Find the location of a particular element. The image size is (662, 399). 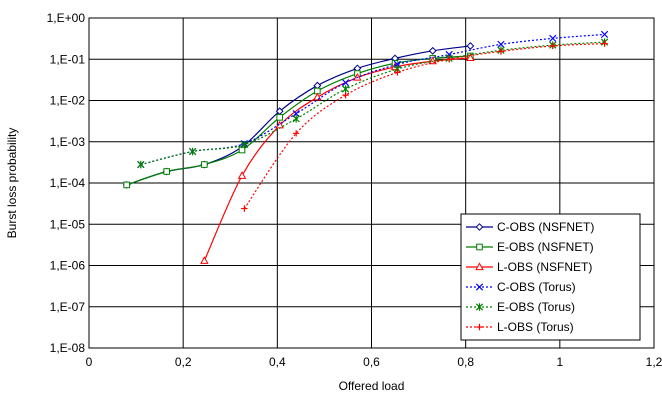

x-tick-labels: 0 0,2 0,4 0,6 0,8 1 1,2 is located at coordinates (374, 362).